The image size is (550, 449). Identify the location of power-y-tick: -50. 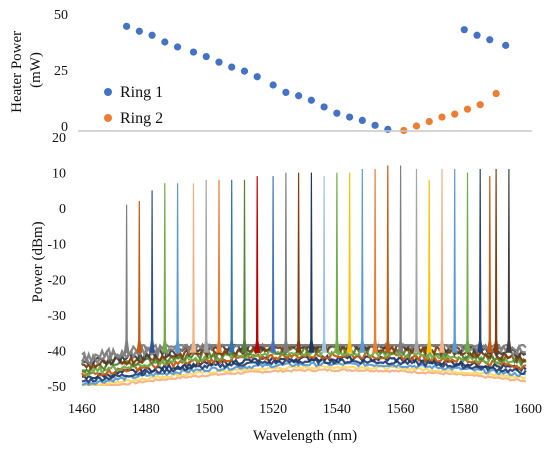
(56, 387).